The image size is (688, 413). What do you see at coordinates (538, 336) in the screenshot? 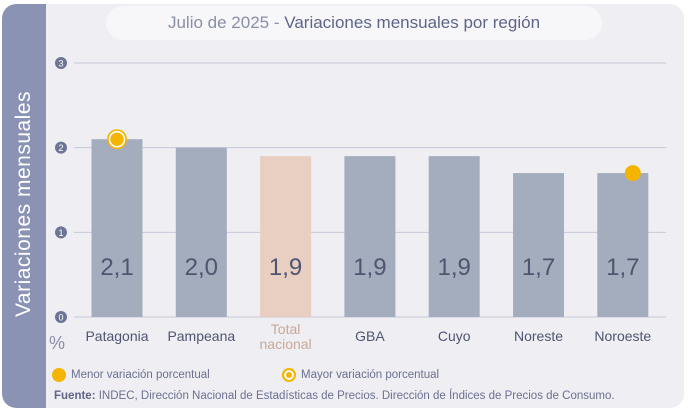
I see `x-tick-label: Noreste` at bounding box center [538, 336].